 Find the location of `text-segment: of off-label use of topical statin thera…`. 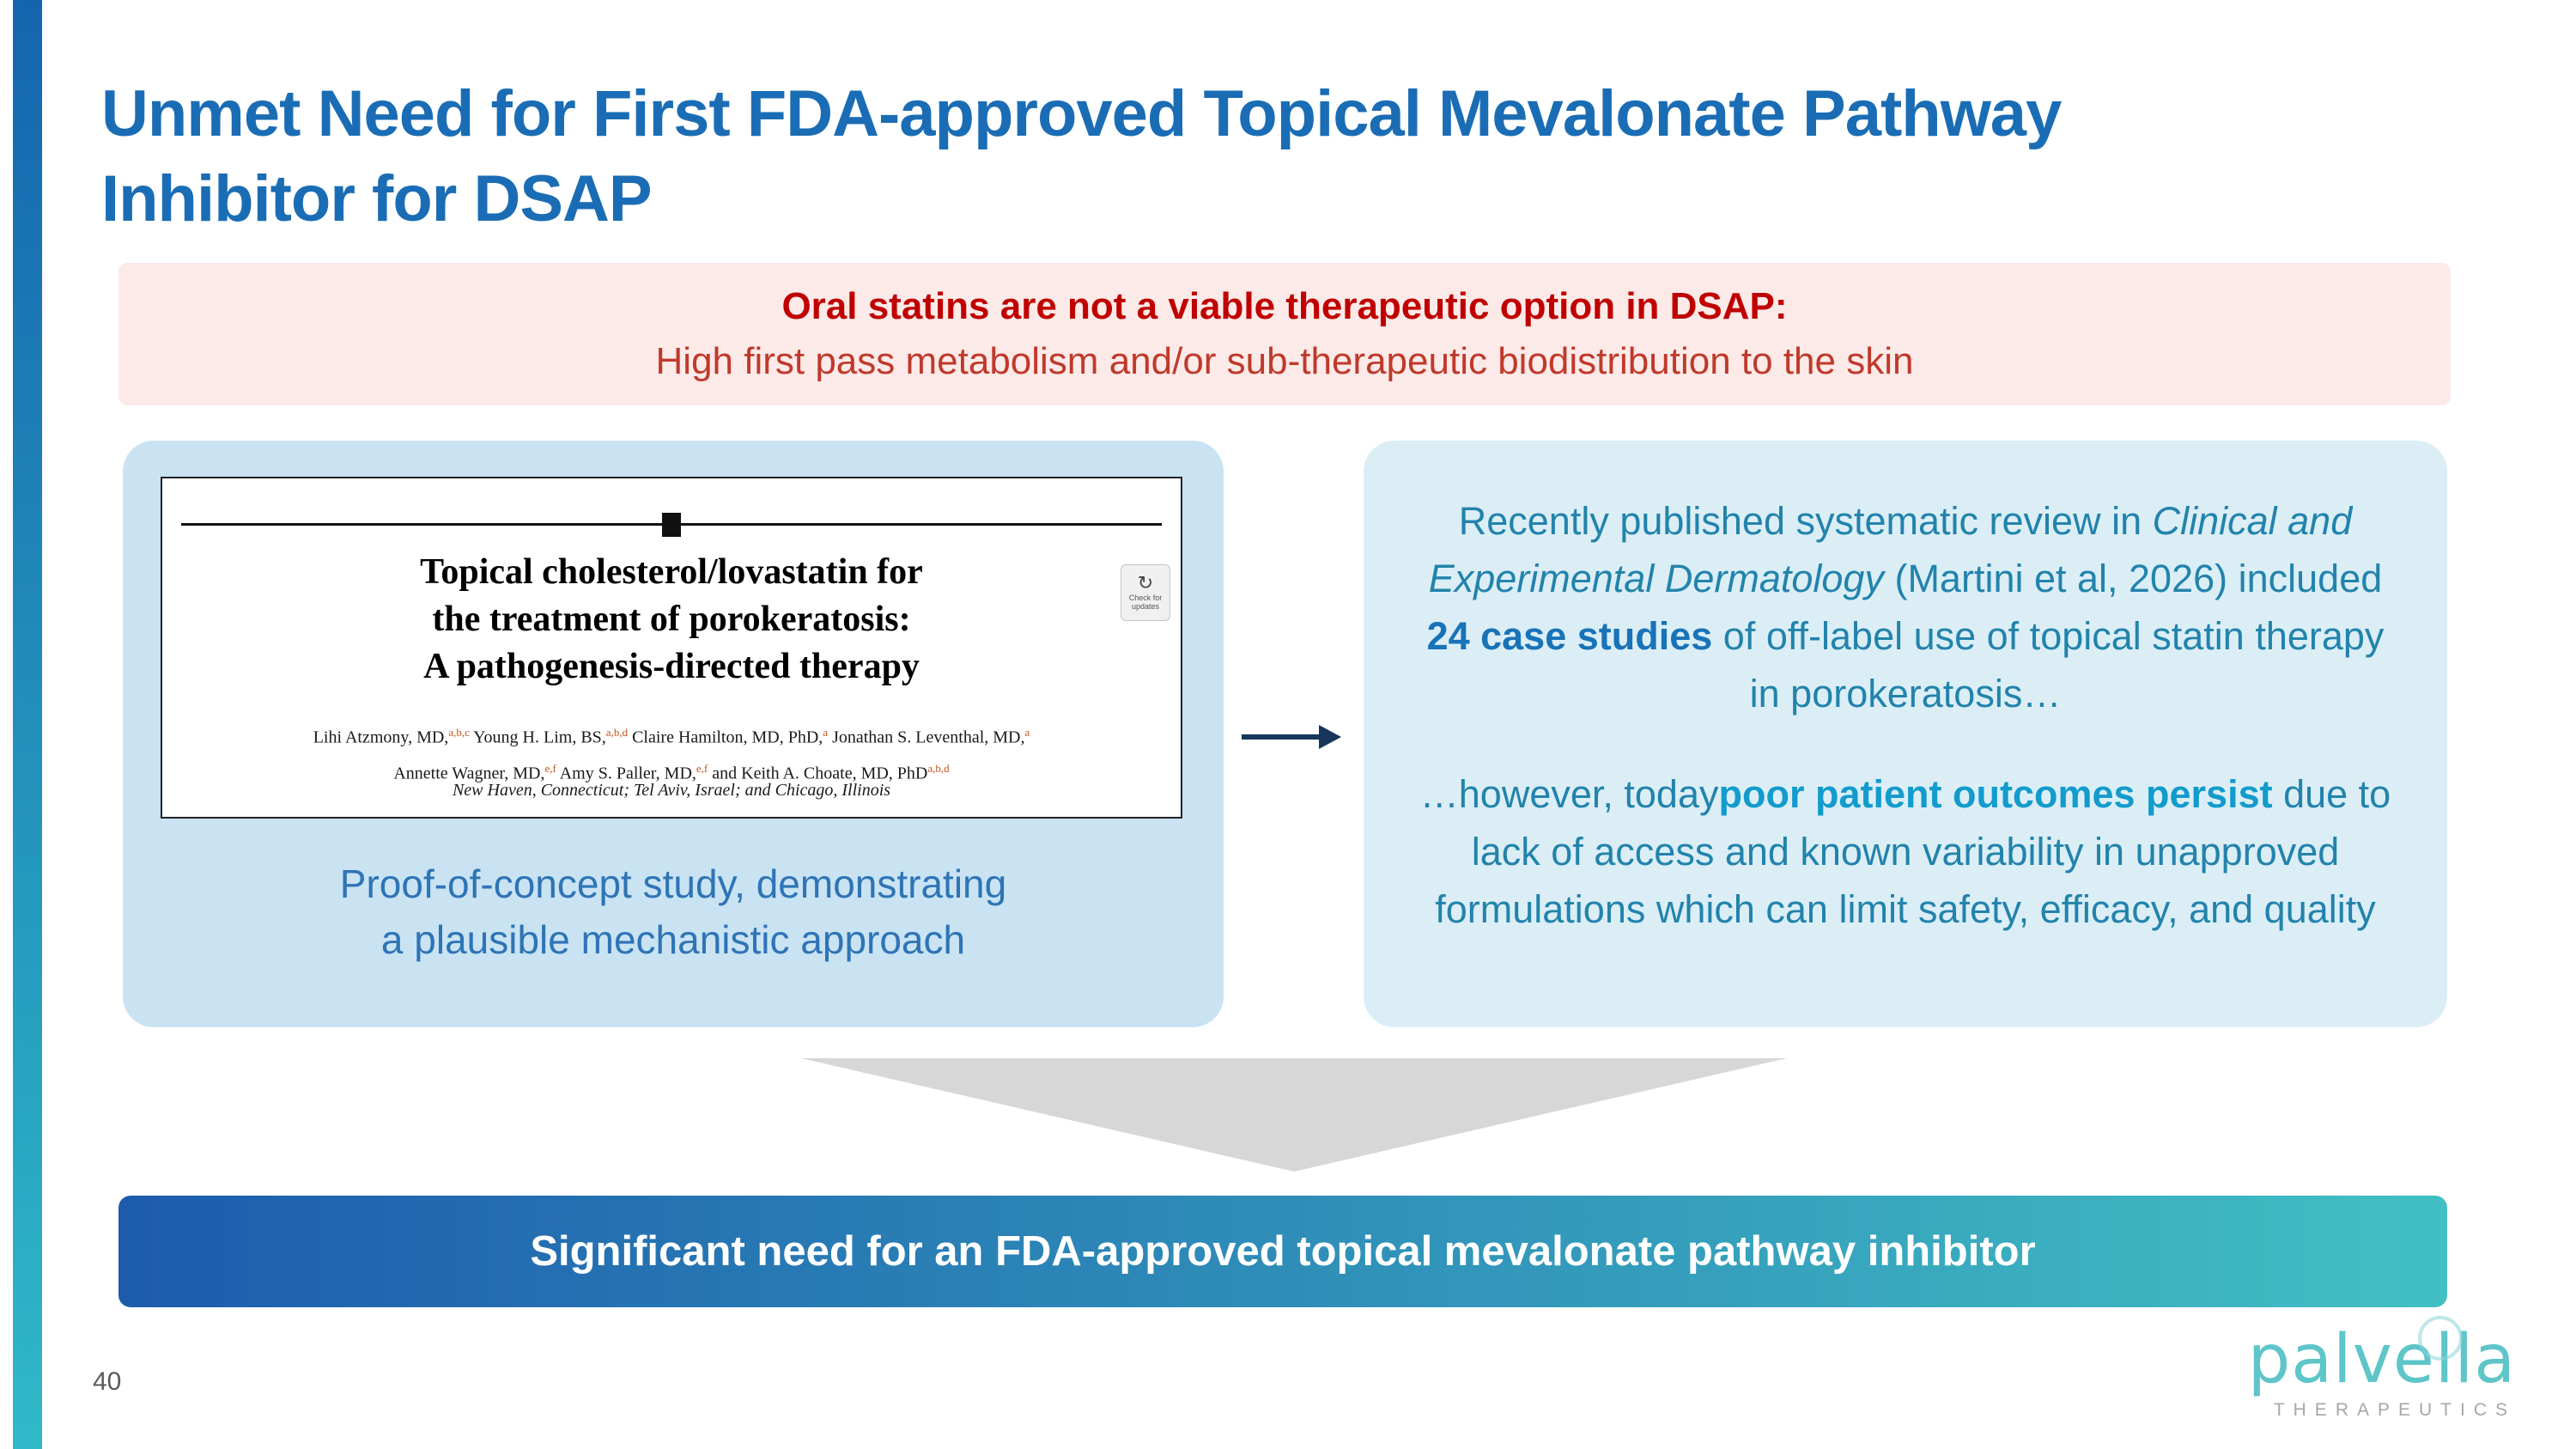

text-segment: of off-label use of topical statin thera… is located at coordinates (2048, 664).